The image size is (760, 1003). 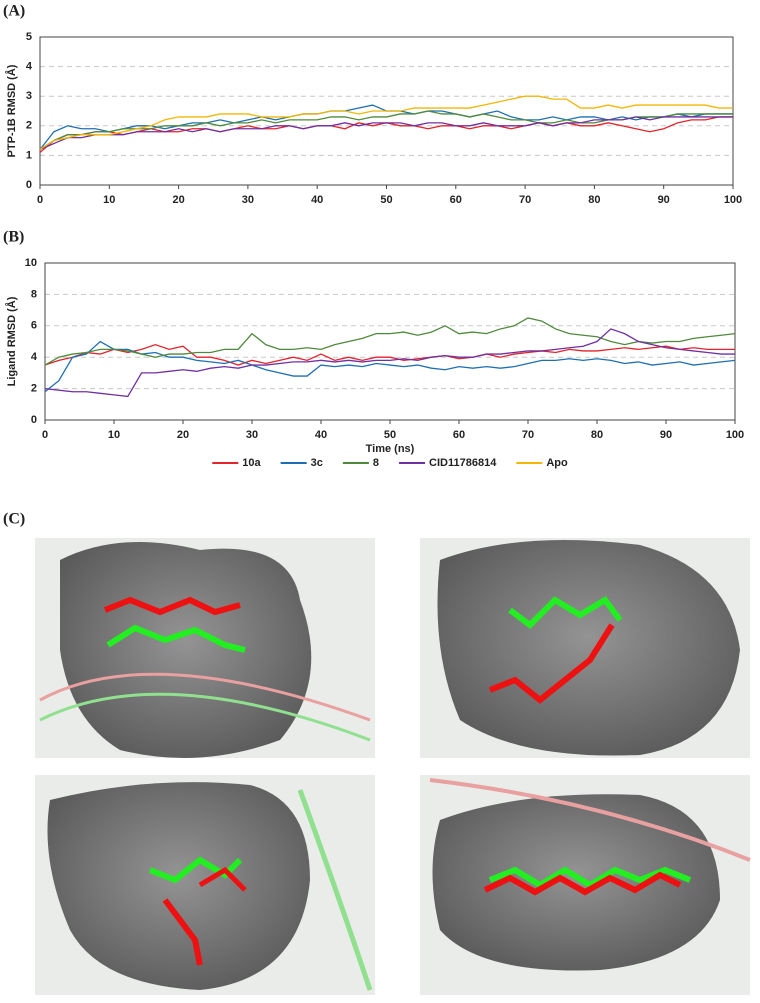 I want to click on panel-label: (C), so click(x=14, y=519).